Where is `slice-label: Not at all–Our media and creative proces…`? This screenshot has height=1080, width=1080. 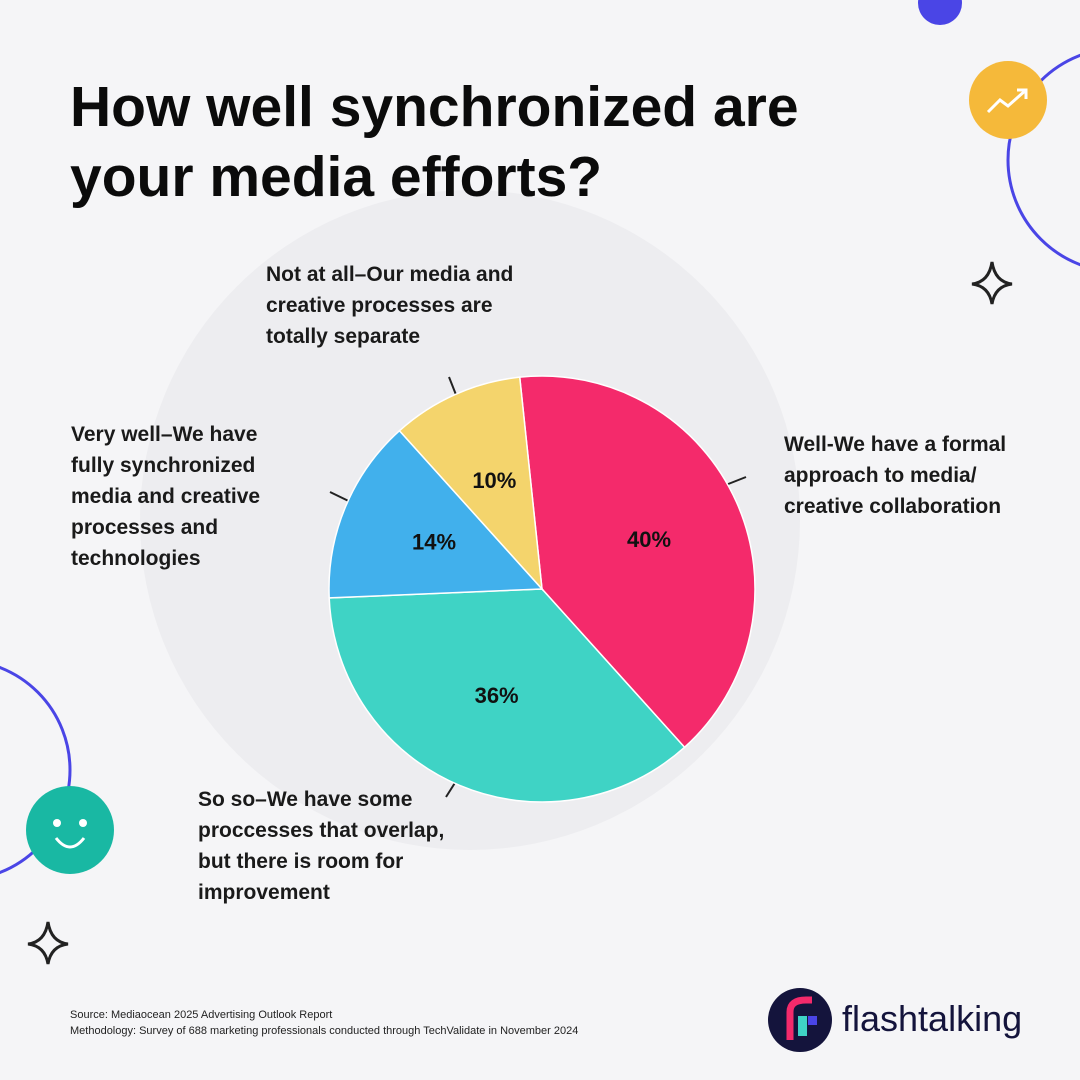
slice-label: Not at all–Our media and creative proces… is located at coordinates (390, 305).